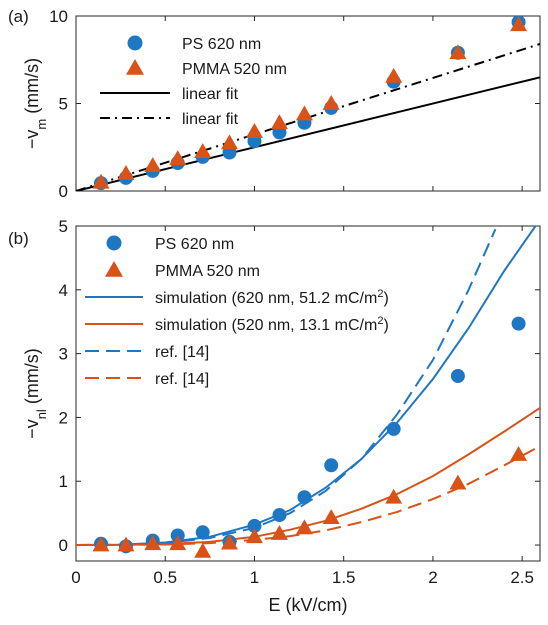  Describe the element at coordinates (18, 238) in the screenshot. I see `panel-label: (b)` at that location.